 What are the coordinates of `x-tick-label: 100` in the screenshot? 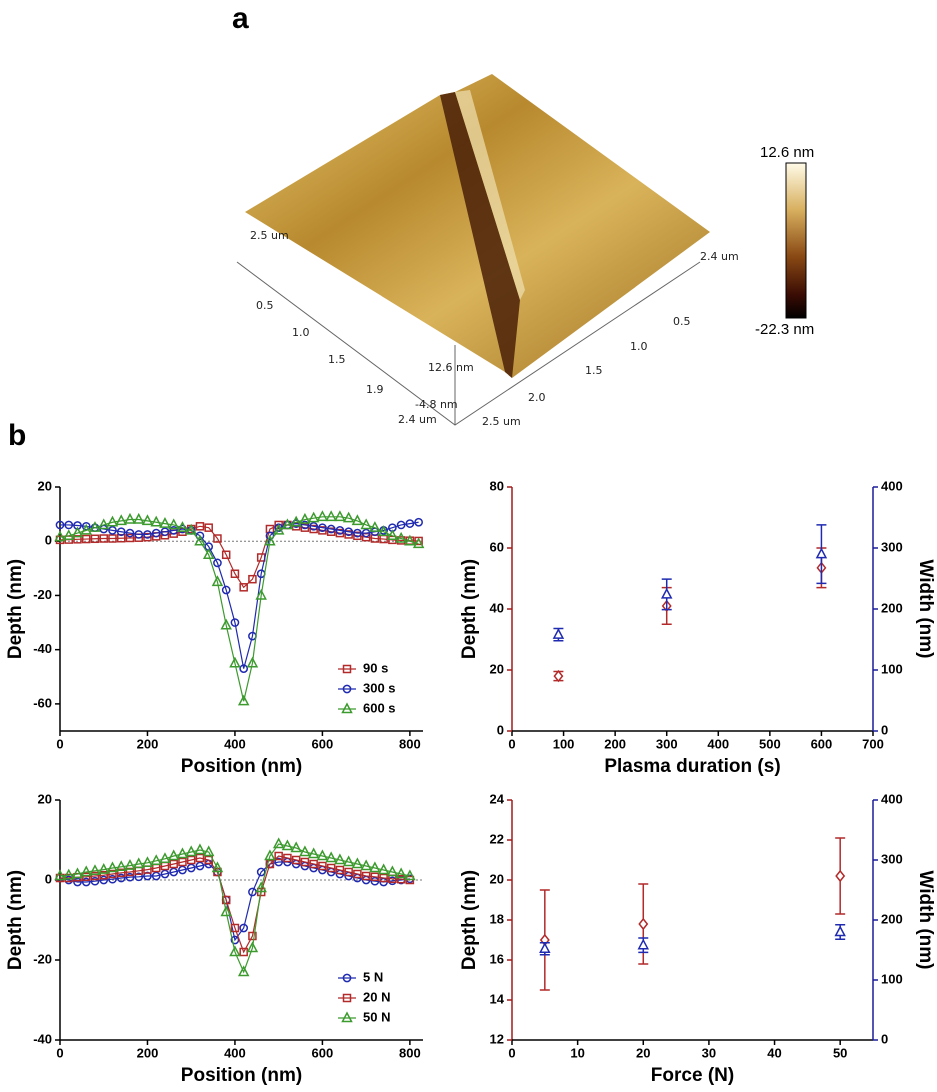 It's located at (564, 743).